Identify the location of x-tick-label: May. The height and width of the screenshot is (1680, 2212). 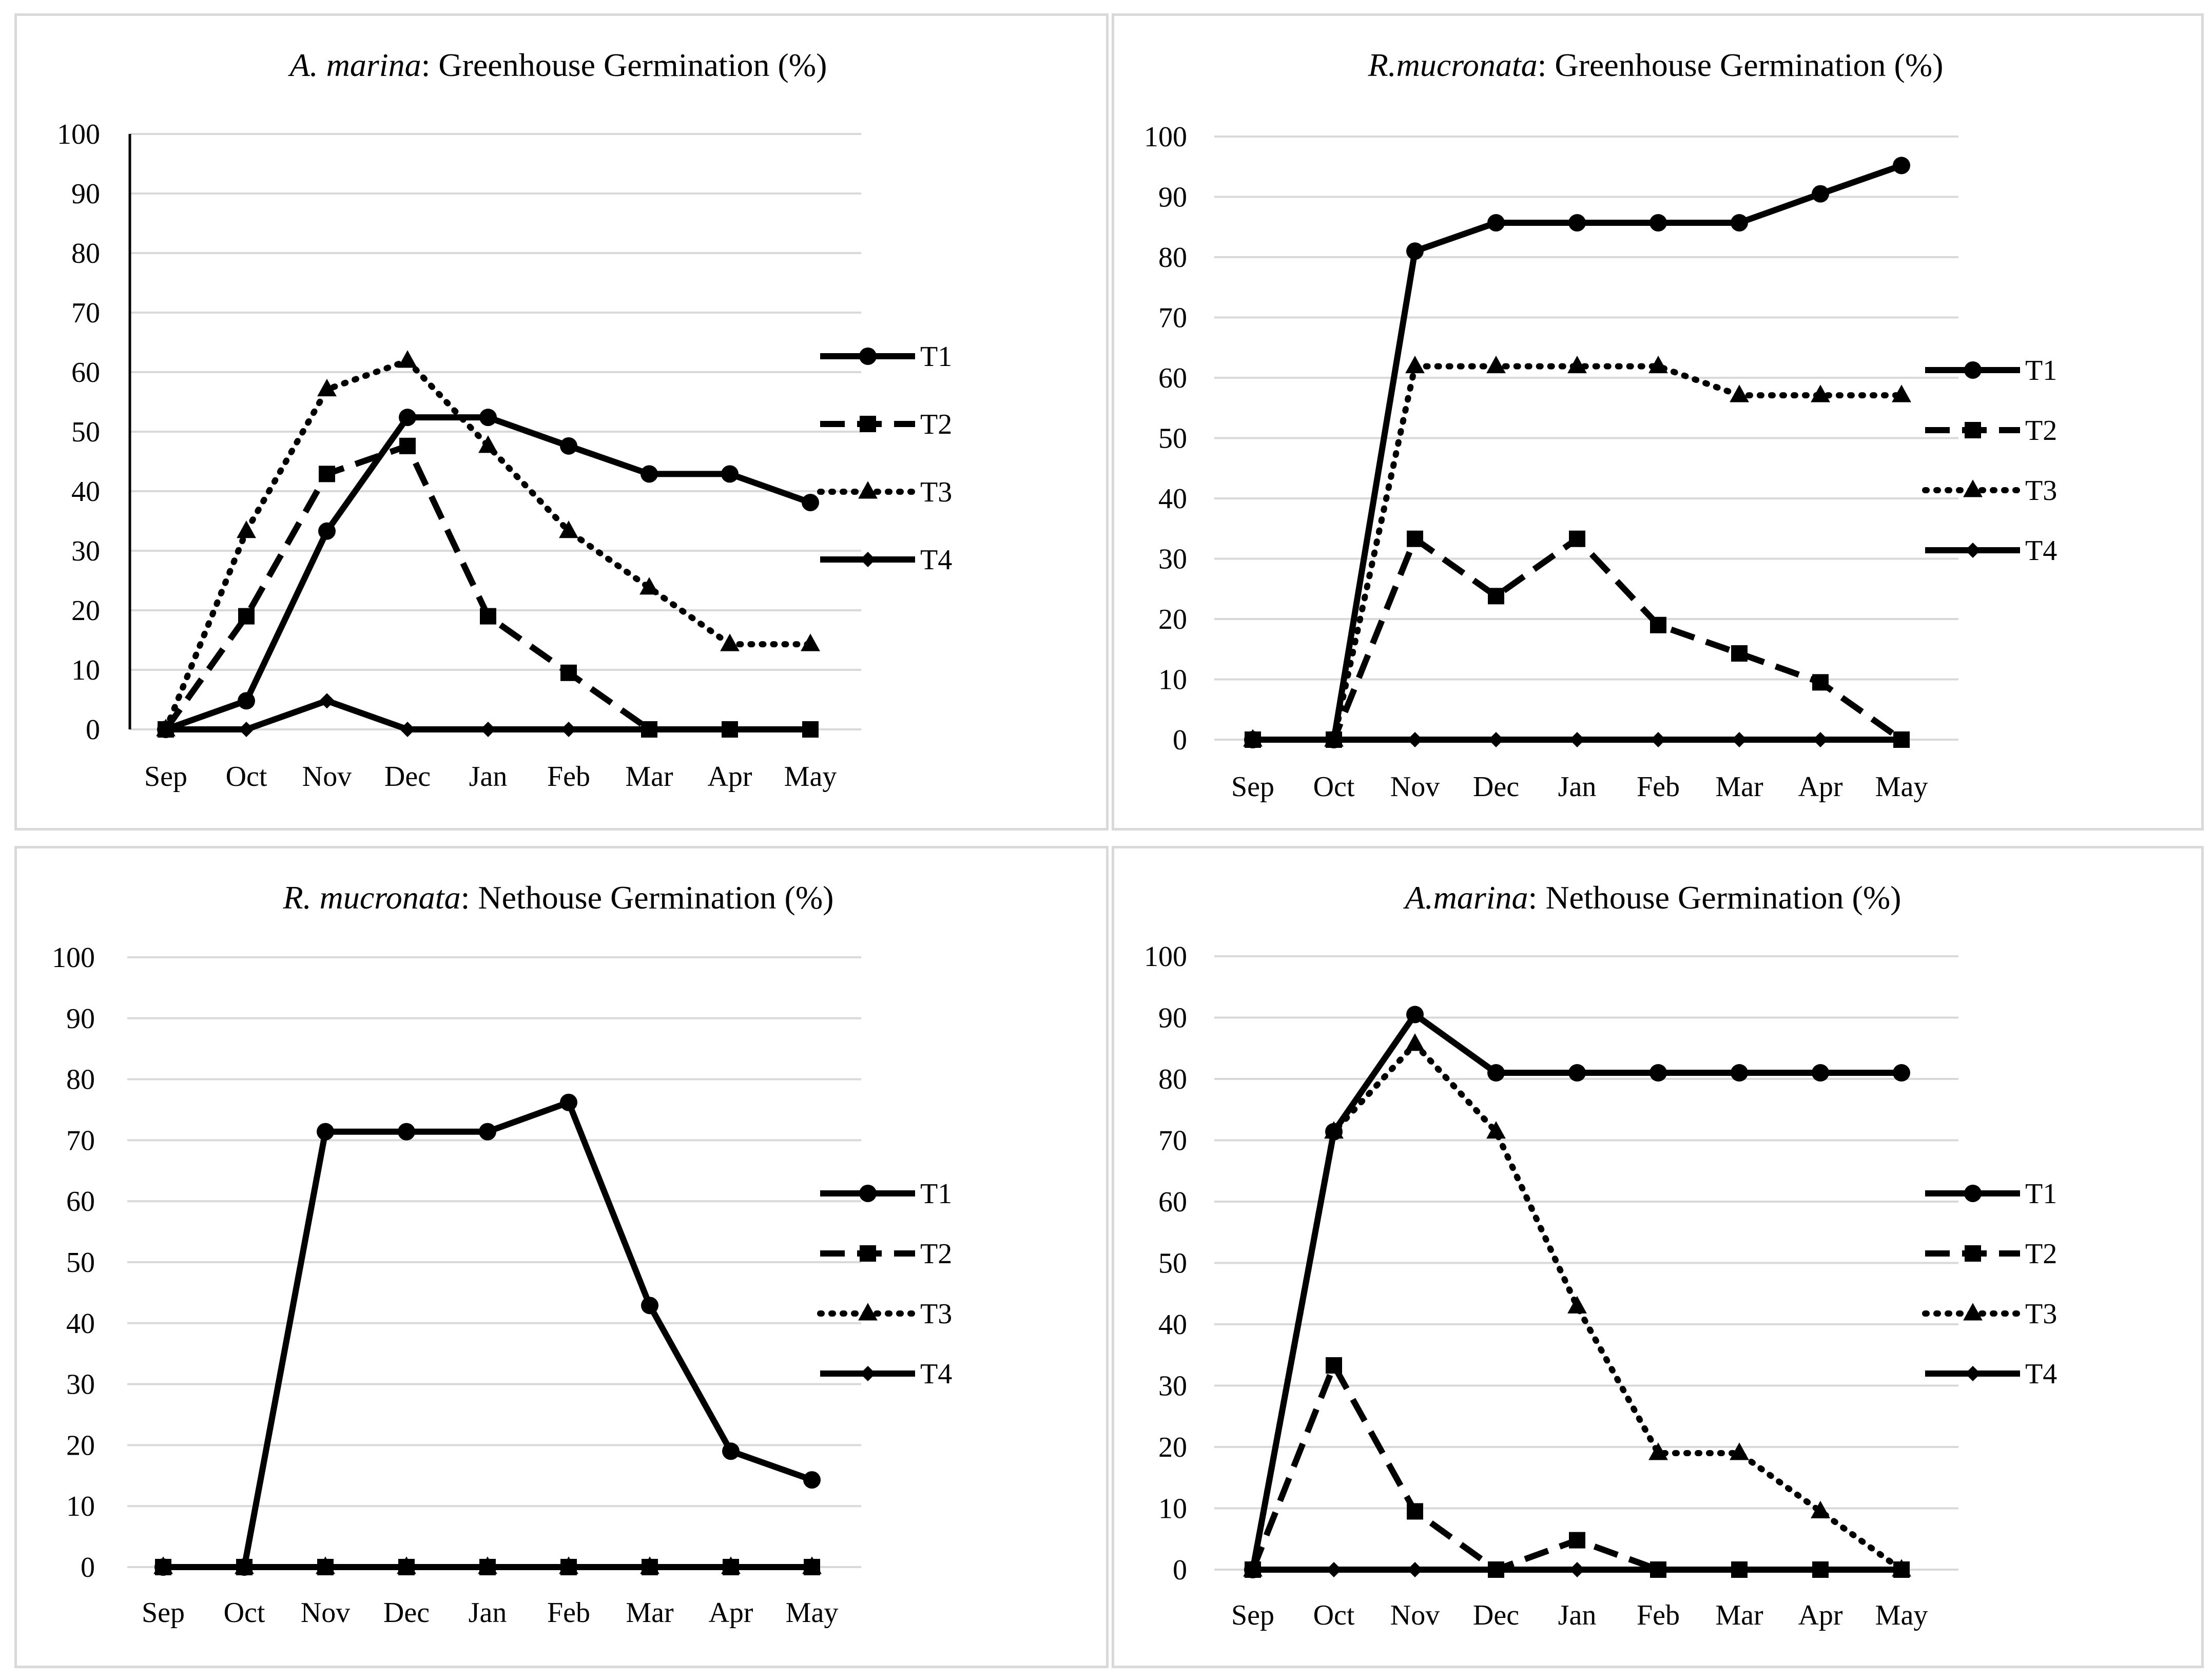
(812, 1613).